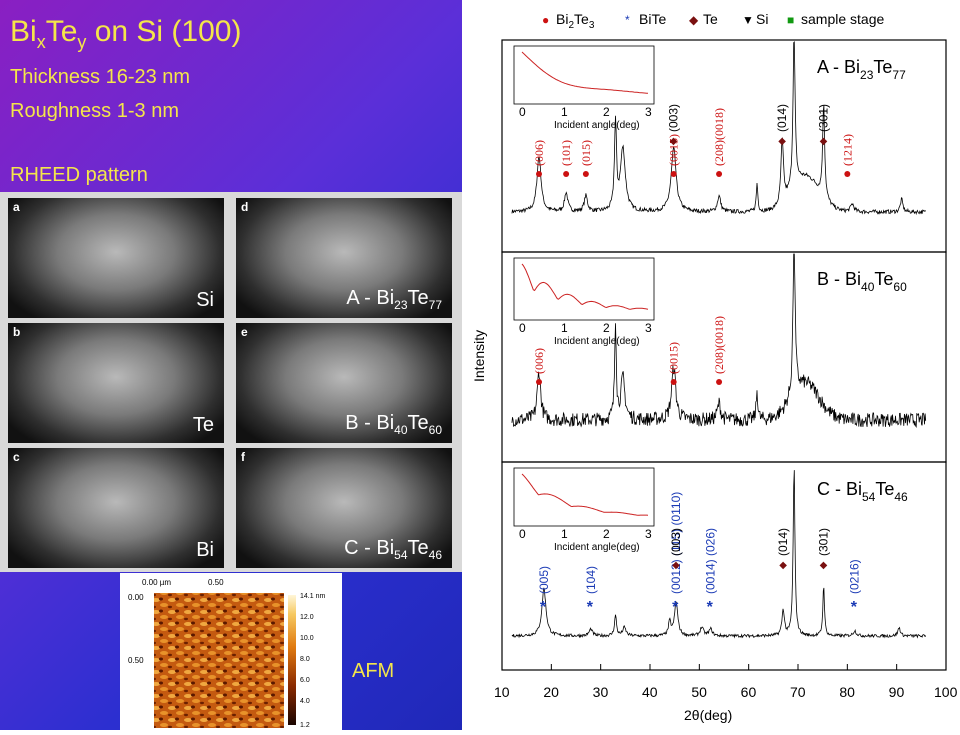 The image size is (960, 735). What do you see at coordinates (344, 258) in the screenshot?
I see `rheed-panel-d: d A - Bi23Te77` at bounding box center [344, 258].